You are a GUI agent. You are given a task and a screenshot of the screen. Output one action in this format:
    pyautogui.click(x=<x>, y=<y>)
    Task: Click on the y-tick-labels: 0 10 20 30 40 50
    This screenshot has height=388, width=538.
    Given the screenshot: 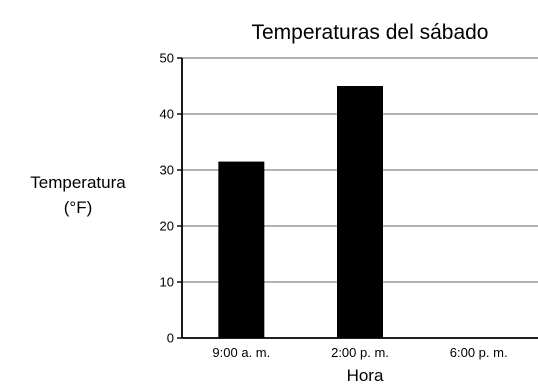 What is the action you would take?
    pyautogui.click(x=167, y=198)
    